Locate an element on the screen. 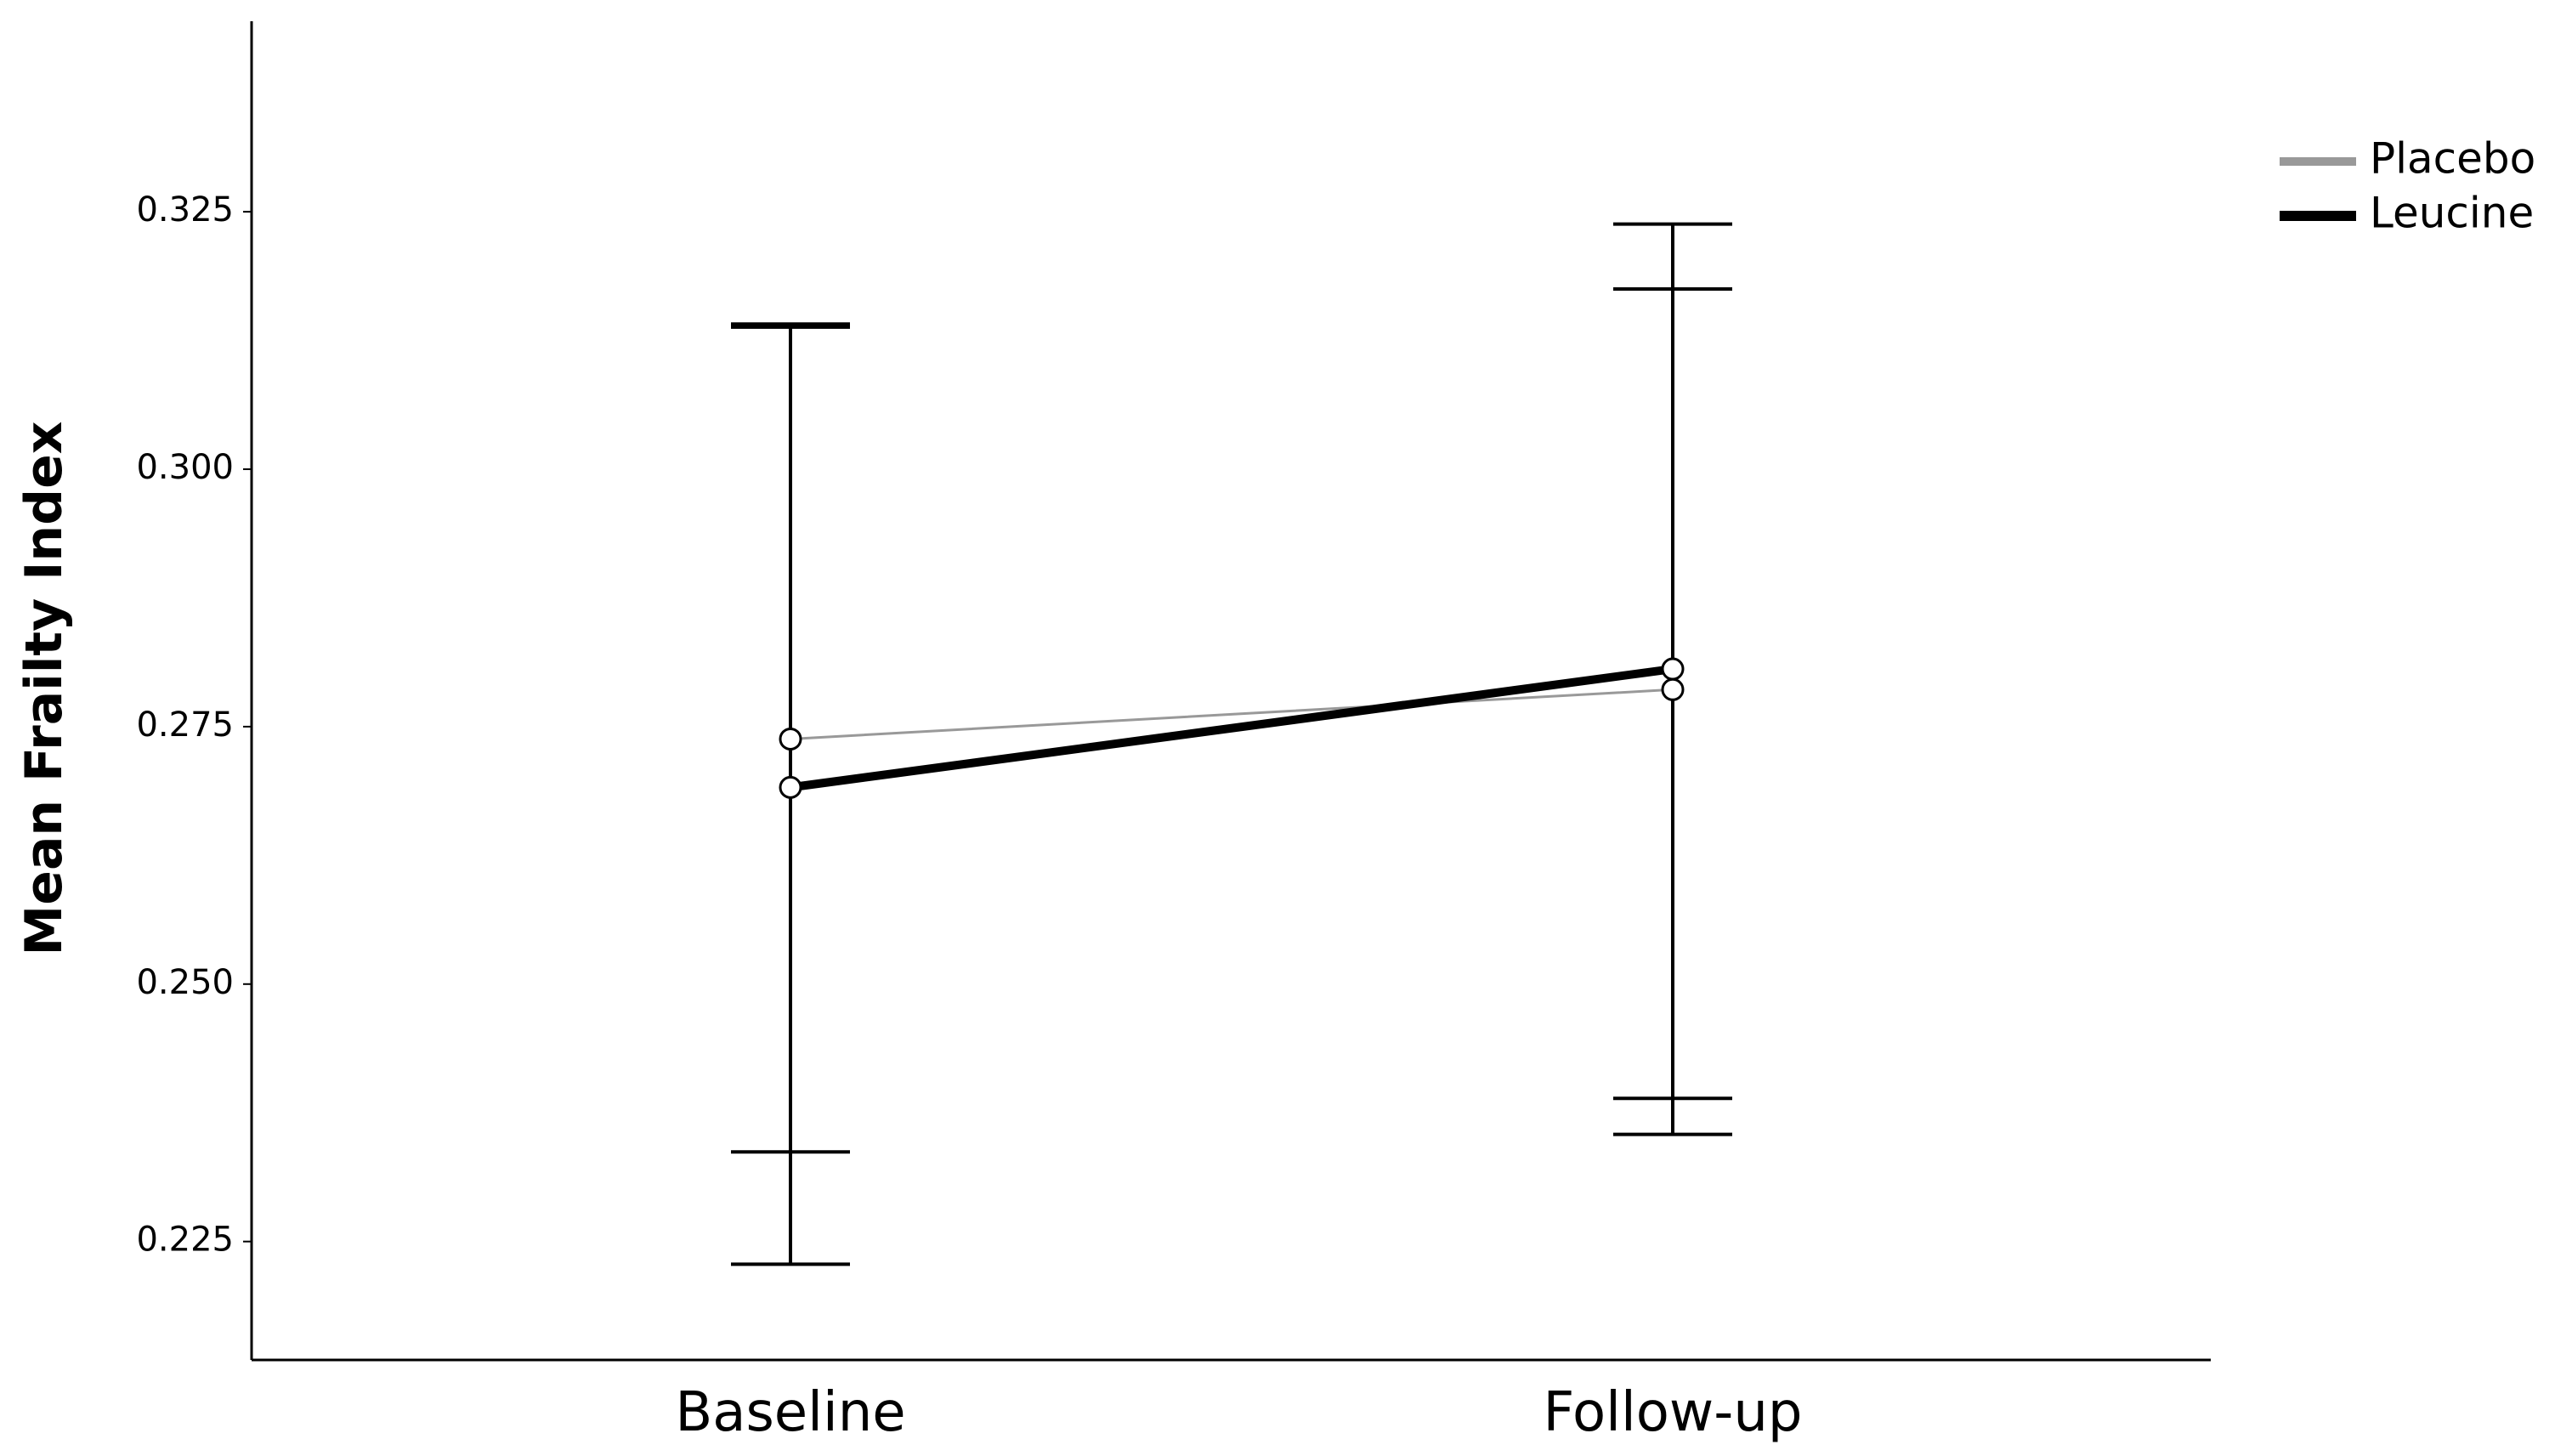 This screenshot has height=1456, width=2555. legend: Placebo Leucine is located at coordinates (2407, 186).